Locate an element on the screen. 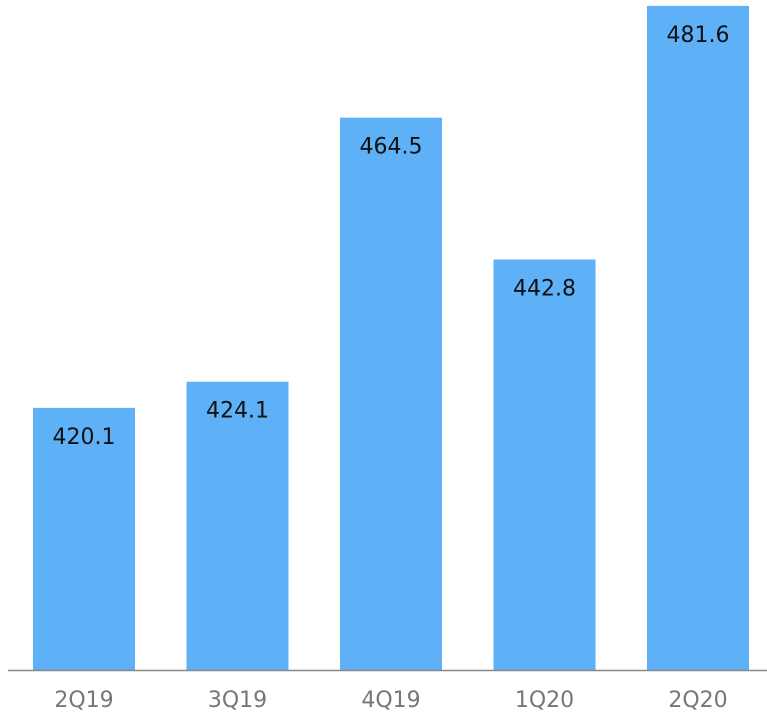 The height and width of the screenshot is (719, 767). x-tick-label: 3Q19 is located at coordinates (237, 700).